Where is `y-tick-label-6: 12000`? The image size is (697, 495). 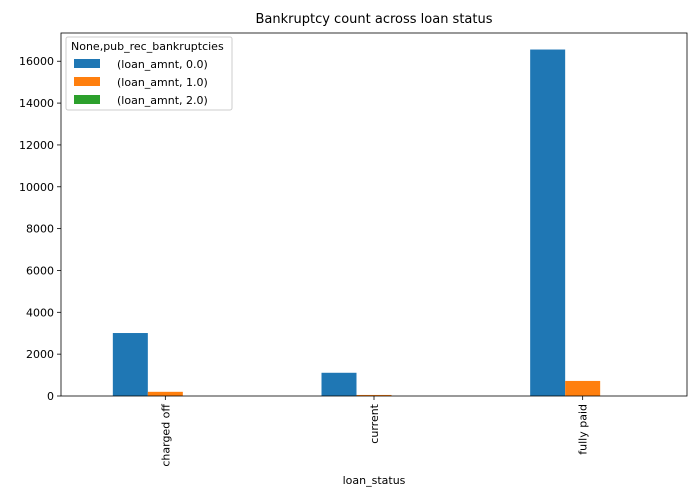
y-tick-label-6: 12000 is located at coordinates (36, 145).